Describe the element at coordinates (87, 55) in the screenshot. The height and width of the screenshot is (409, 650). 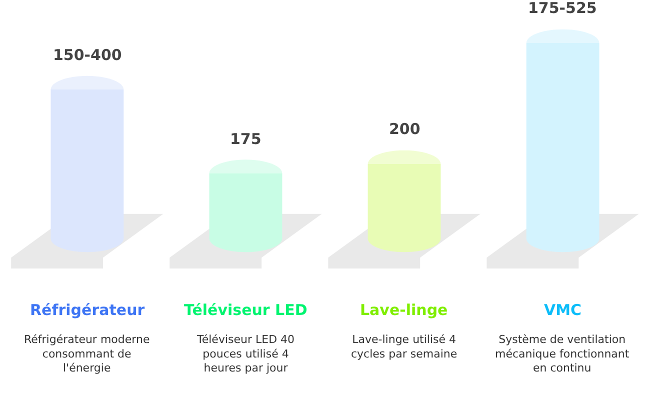
I see `data-label: 150-400` at that location.